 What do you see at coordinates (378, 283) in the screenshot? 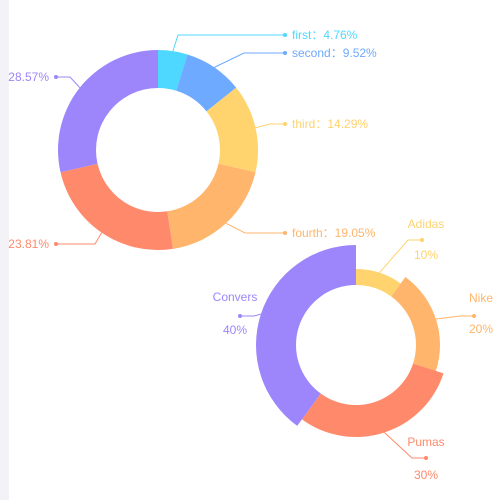
I see `slice-adidas` at bounding box center [378, 283].